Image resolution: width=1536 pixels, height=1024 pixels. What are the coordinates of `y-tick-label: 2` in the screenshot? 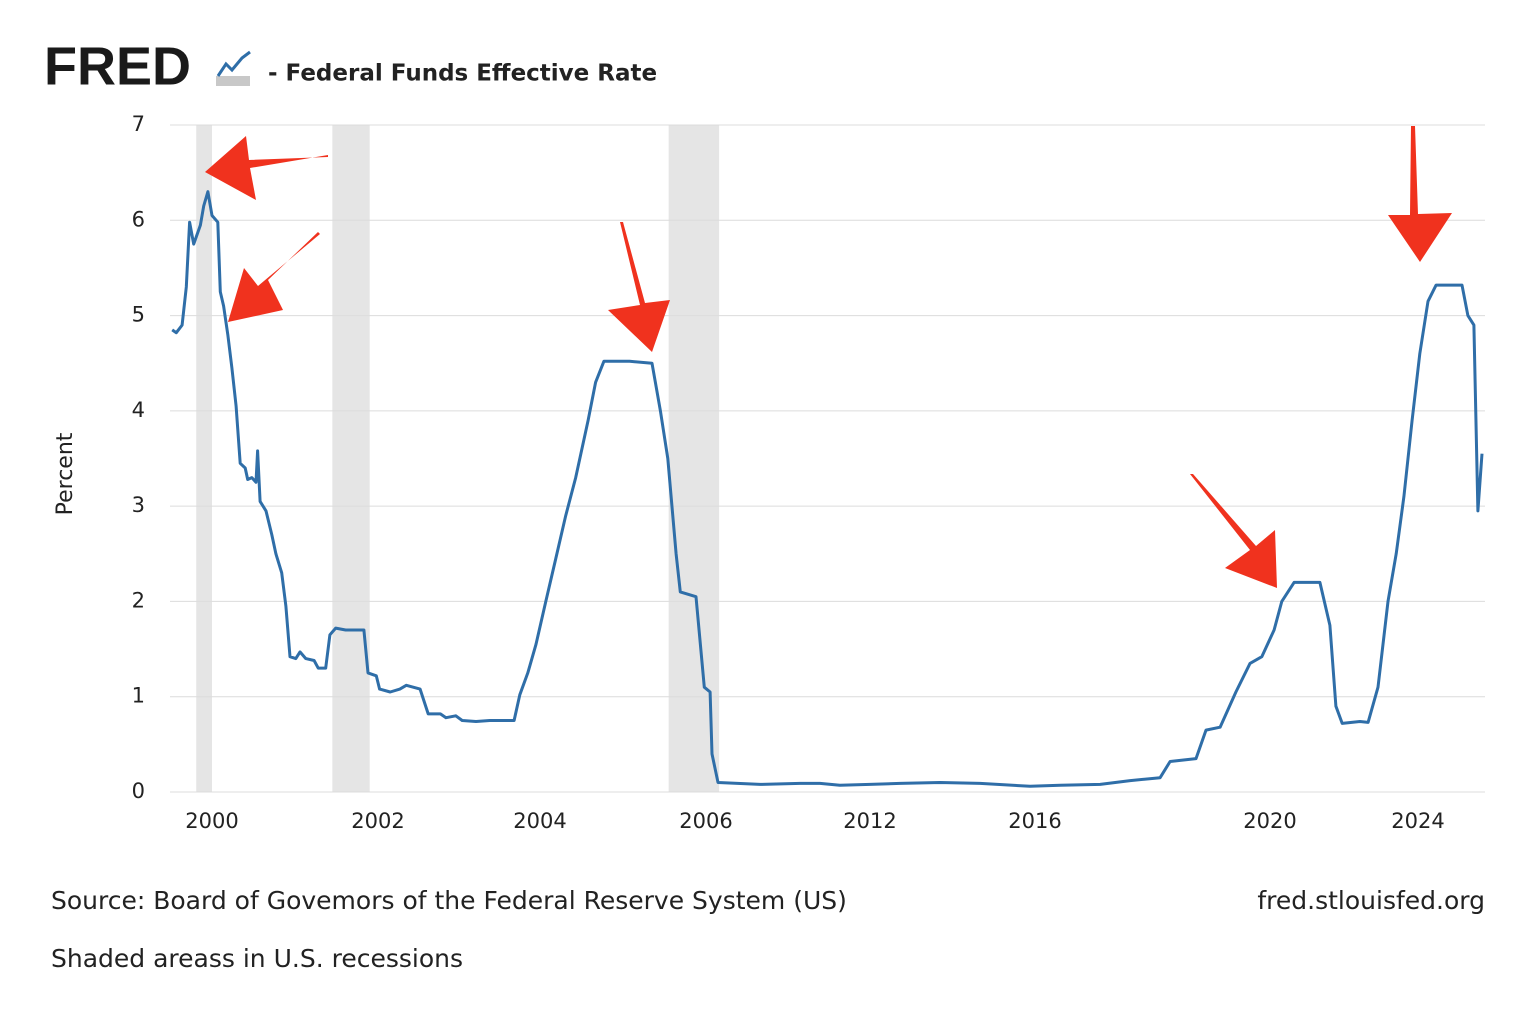 It's located at (138, 600).